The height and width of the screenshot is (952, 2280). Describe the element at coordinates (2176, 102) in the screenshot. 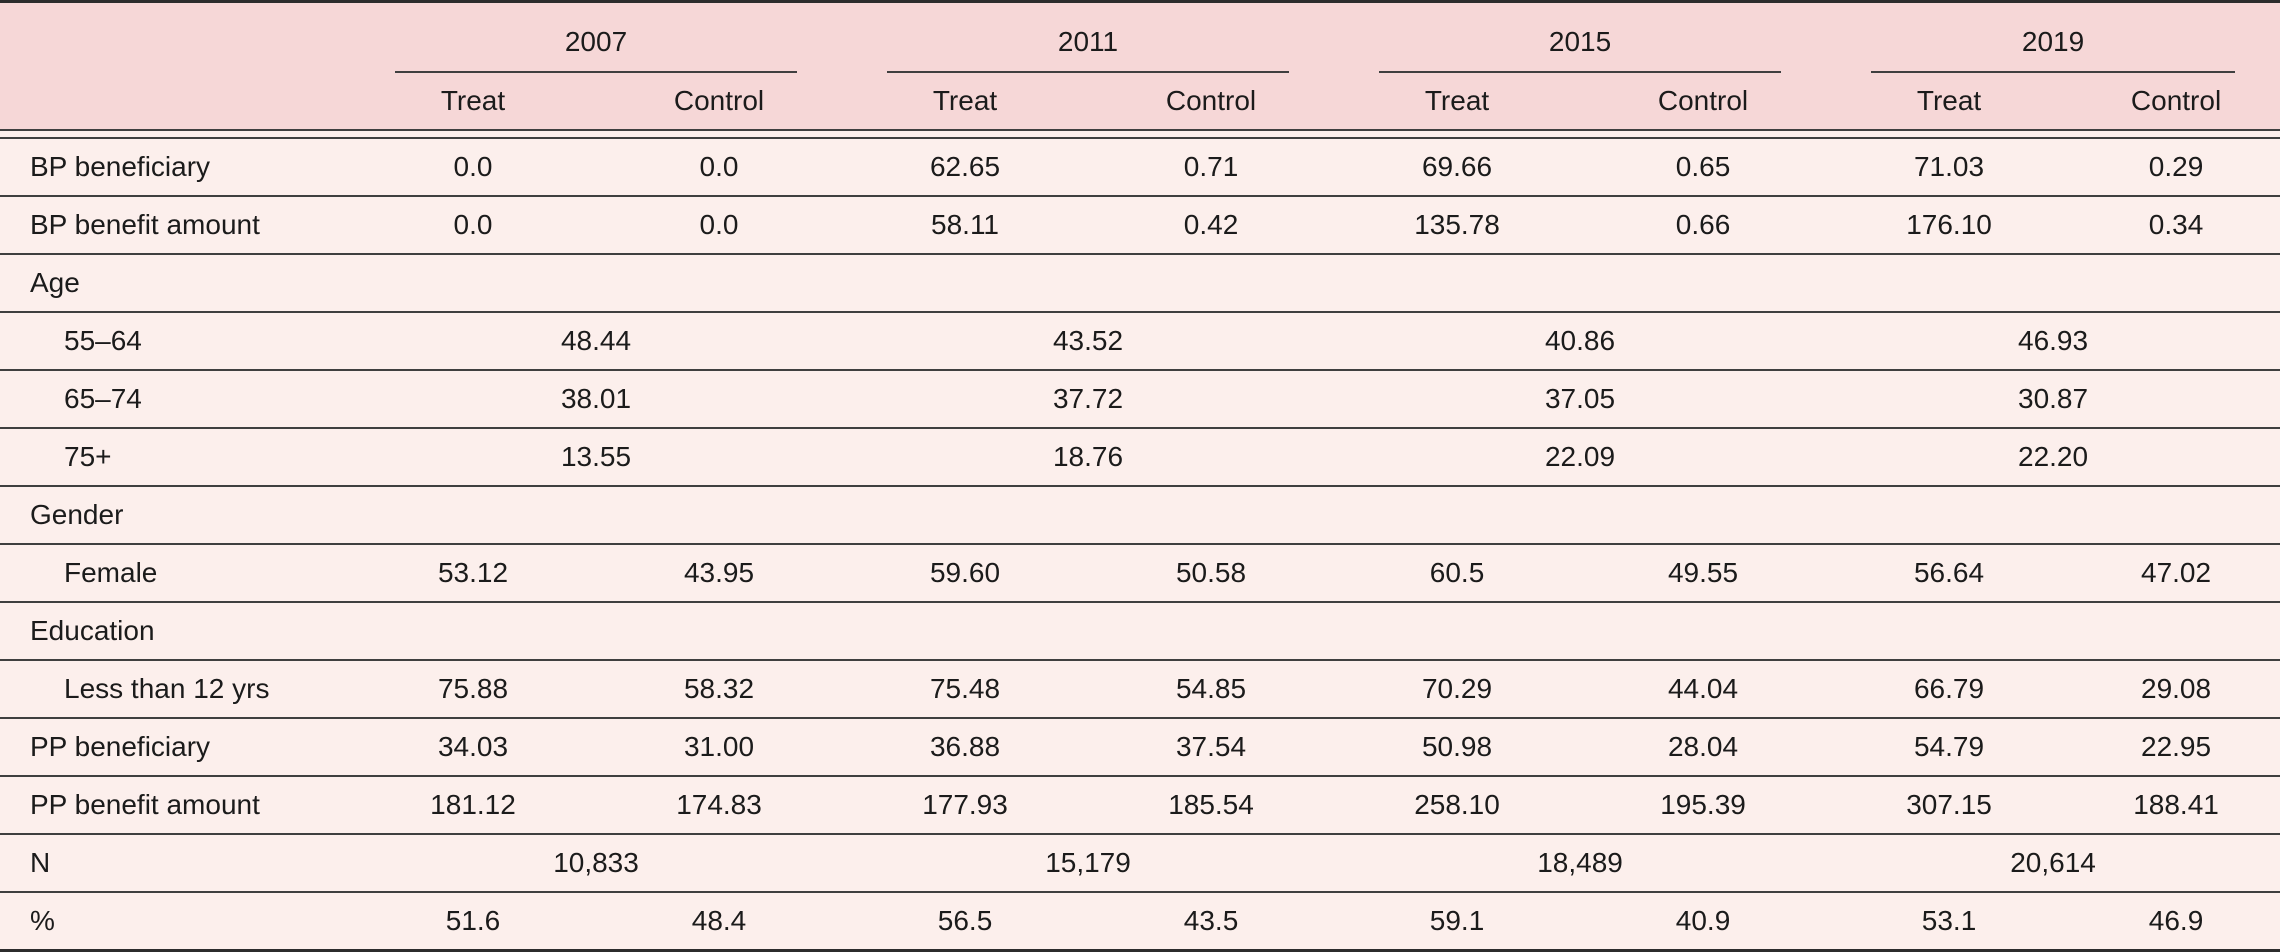

I see `subheader-control-2019: Control` at that location.